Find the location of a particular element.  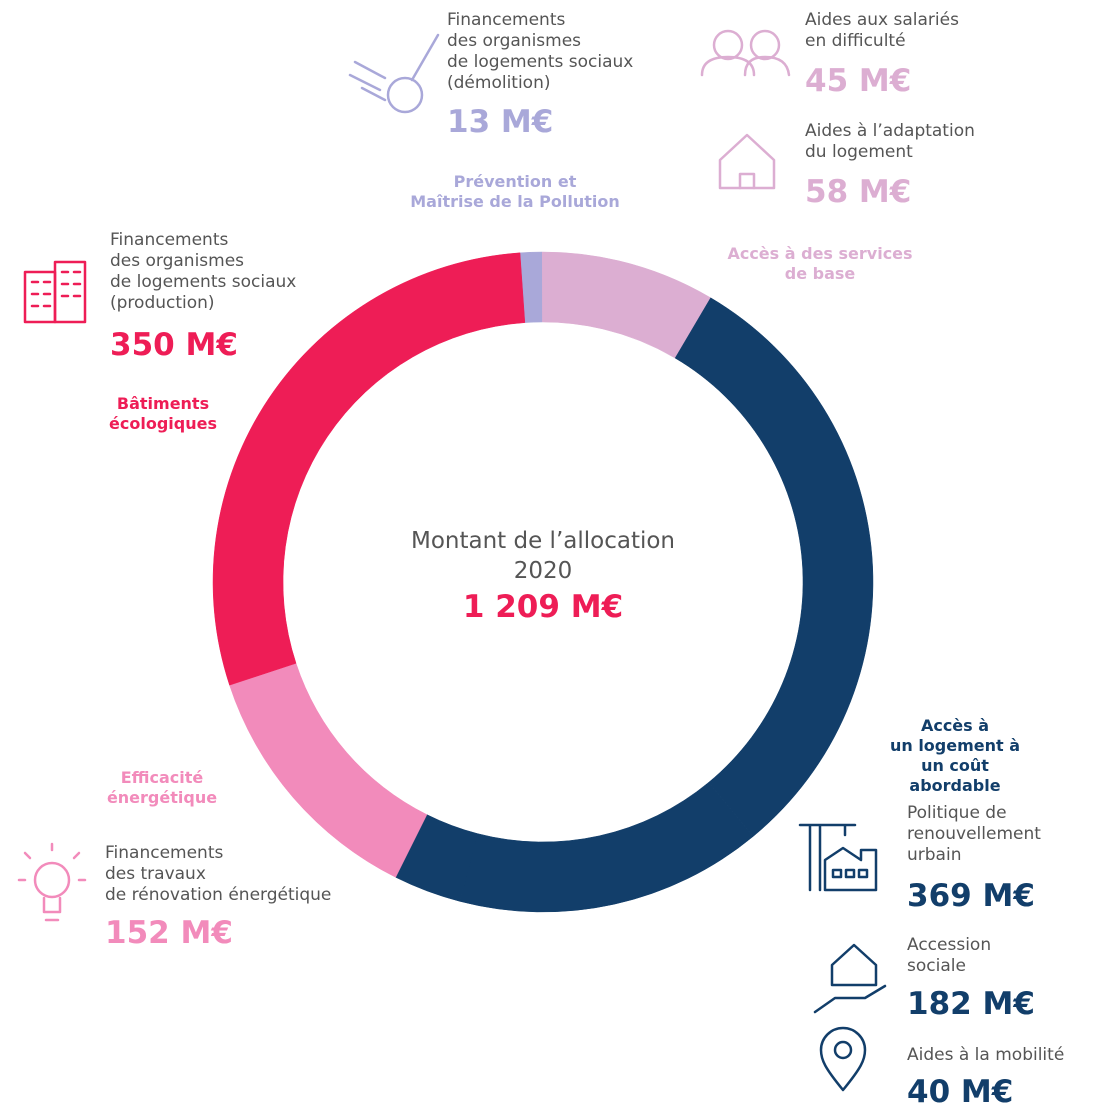

center-title: Montant de l’allocation 2020 is located at coordinates (543, 556).